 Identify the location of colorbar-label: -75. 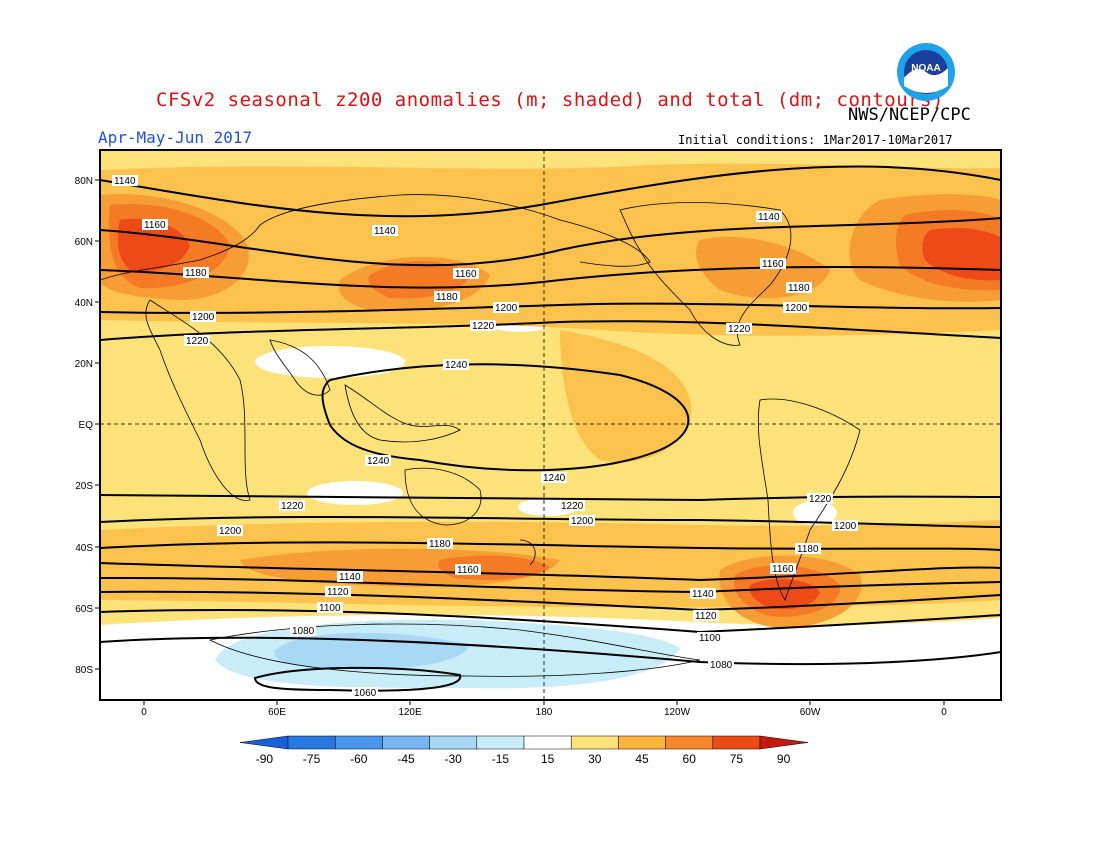
(312, 759).